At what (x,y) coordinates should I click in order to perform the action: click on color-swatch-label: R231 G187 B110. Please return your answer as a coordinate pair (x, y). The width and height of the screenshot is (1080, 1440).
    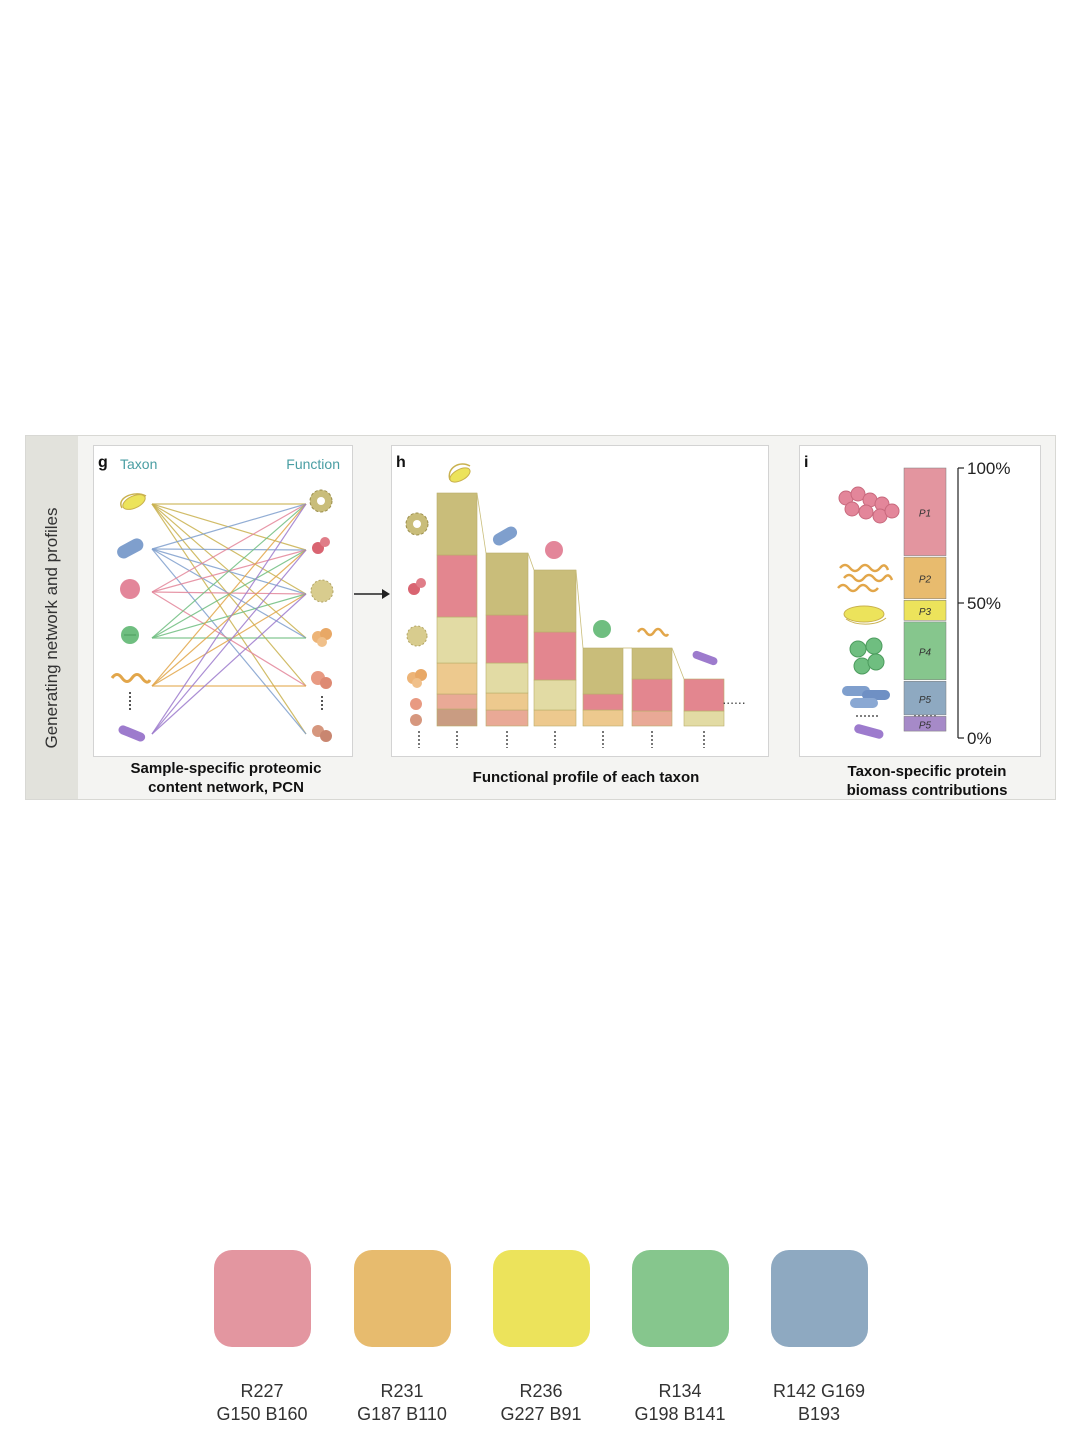
    Looking at the image, I should click on (402, 1403).